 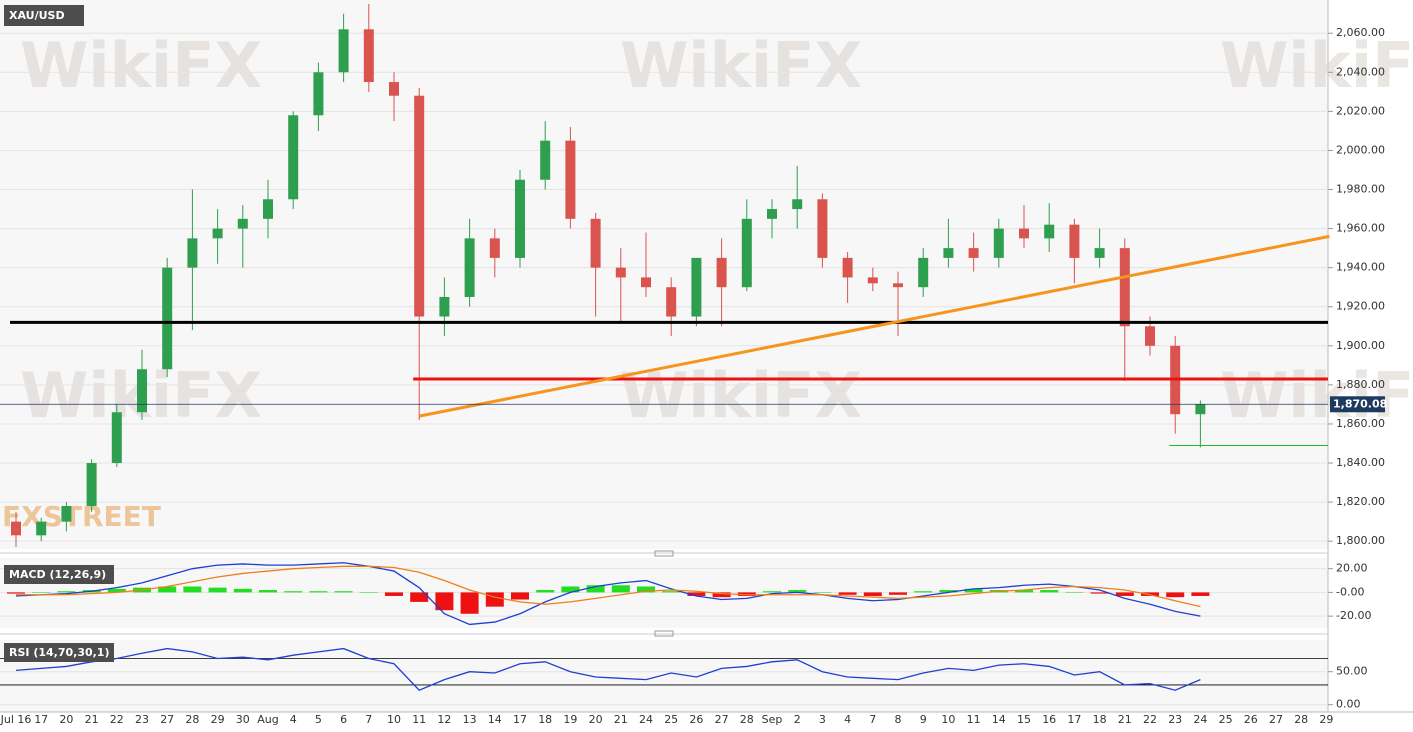 What do you see at coordinates (1360, 306) in the screenshot?
I see `y-tick-label: 1,920.00` at bounding box center [1360, 306].